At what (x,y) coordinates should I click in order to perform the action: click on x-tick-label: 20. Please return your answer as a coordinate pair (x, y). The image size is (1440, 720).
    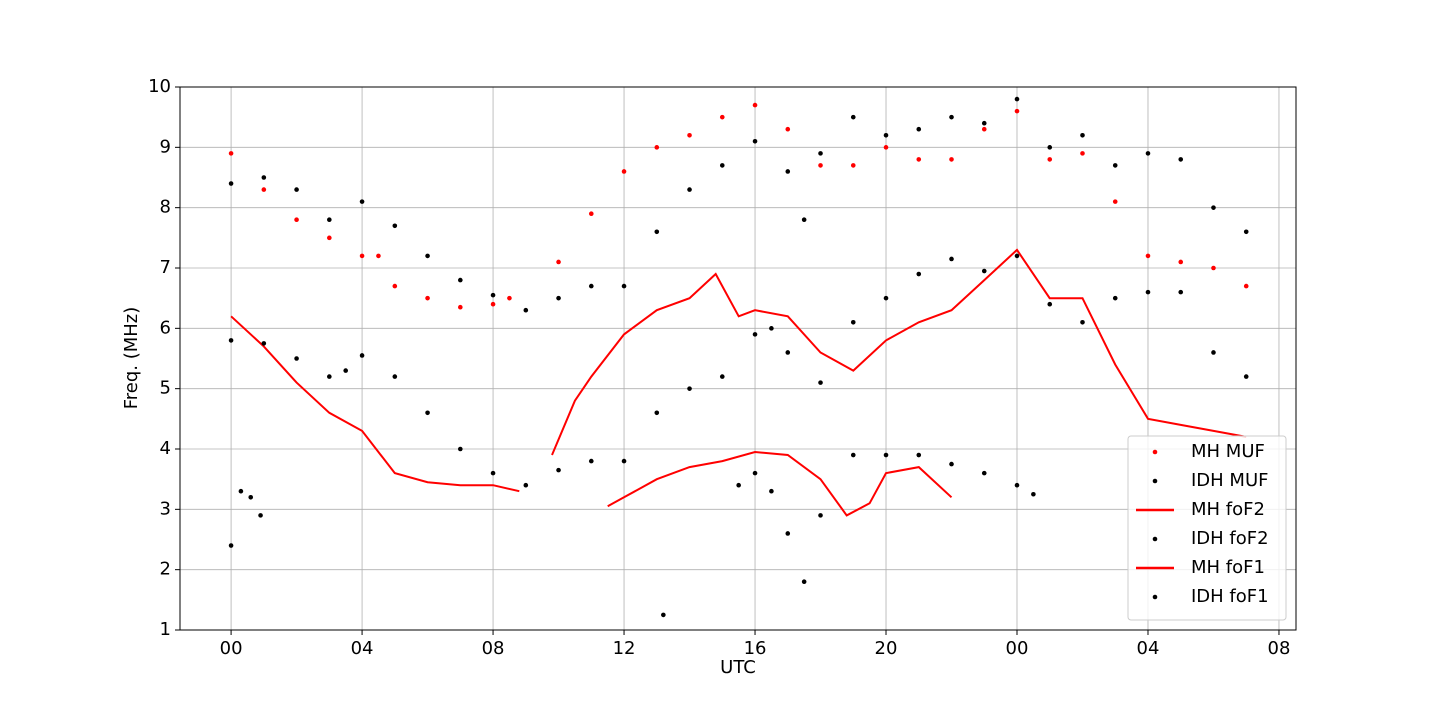
    Looking at the image, I should click on (886, 648).